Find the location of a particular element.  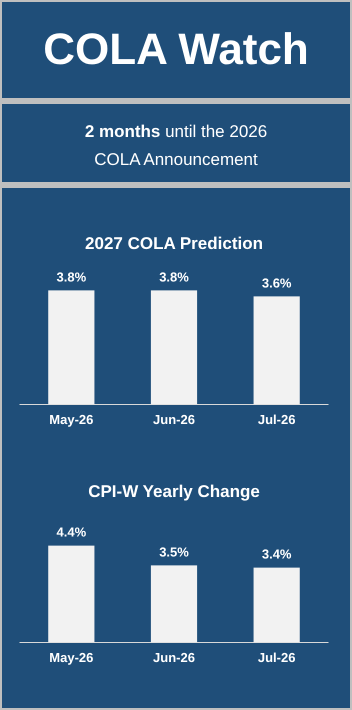

chart-title: 2027 COLA Prediction is located at coordinates (174, 243).